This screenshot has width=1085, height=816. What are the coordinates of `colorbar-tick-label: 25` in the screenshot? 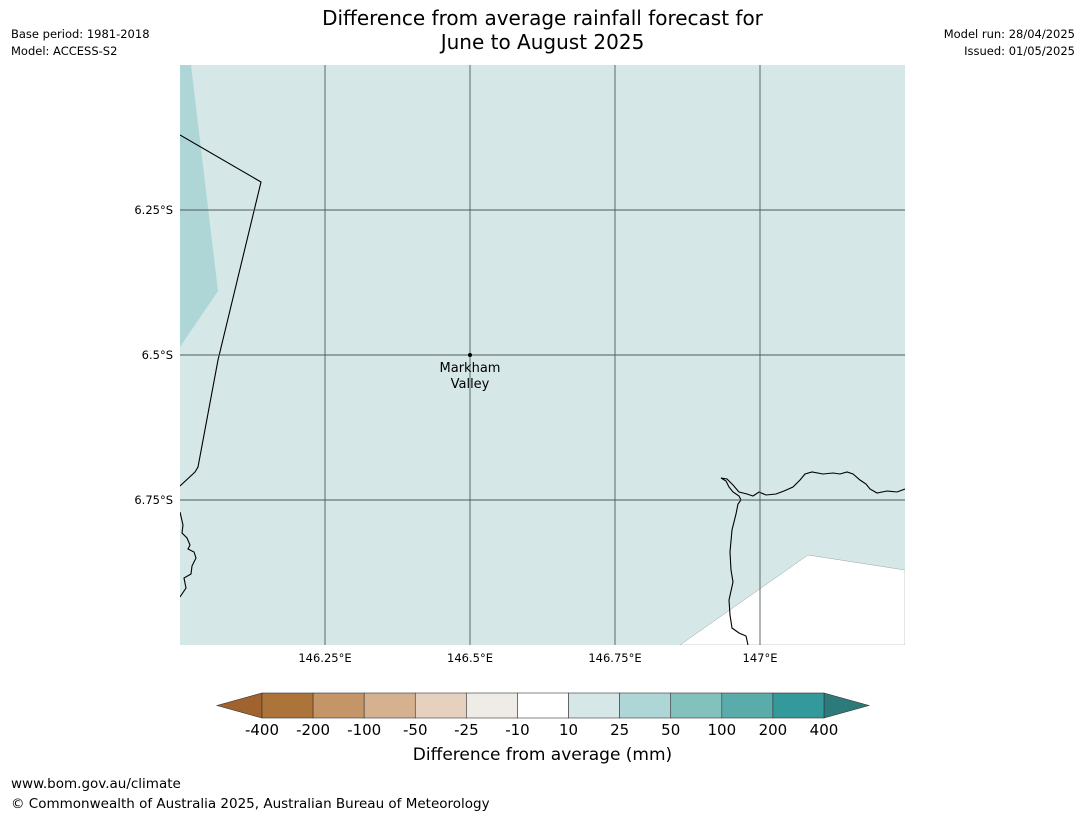 It's located at (619, 730).